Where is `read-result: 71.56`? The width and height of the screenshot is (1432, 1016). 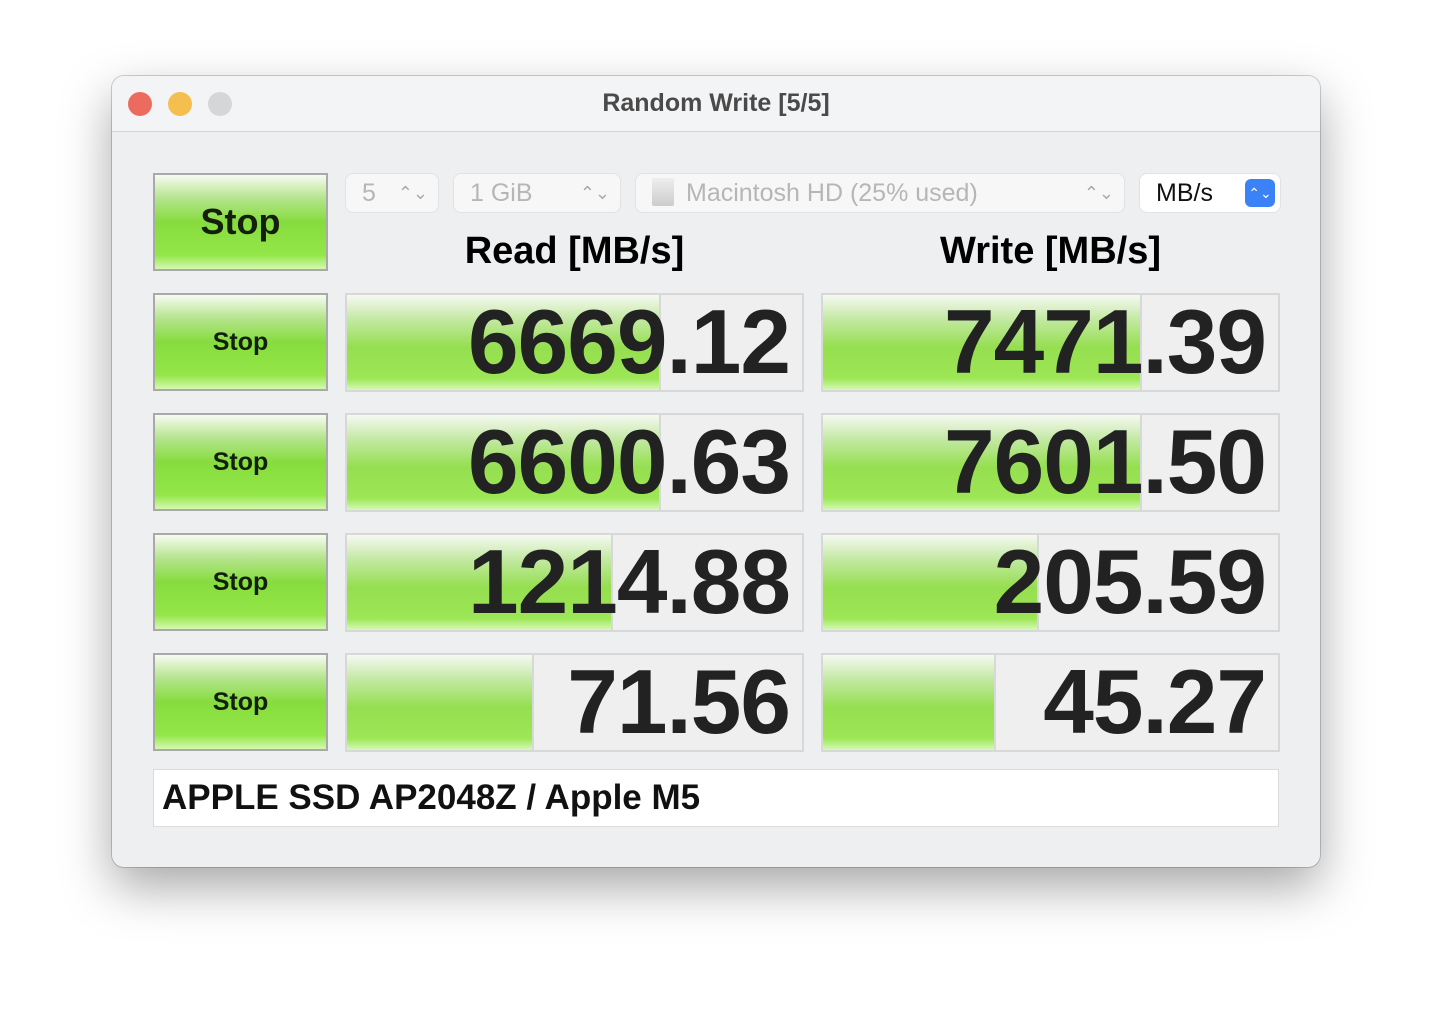
read-result: 71.56 is located at coordinates (574, 702).